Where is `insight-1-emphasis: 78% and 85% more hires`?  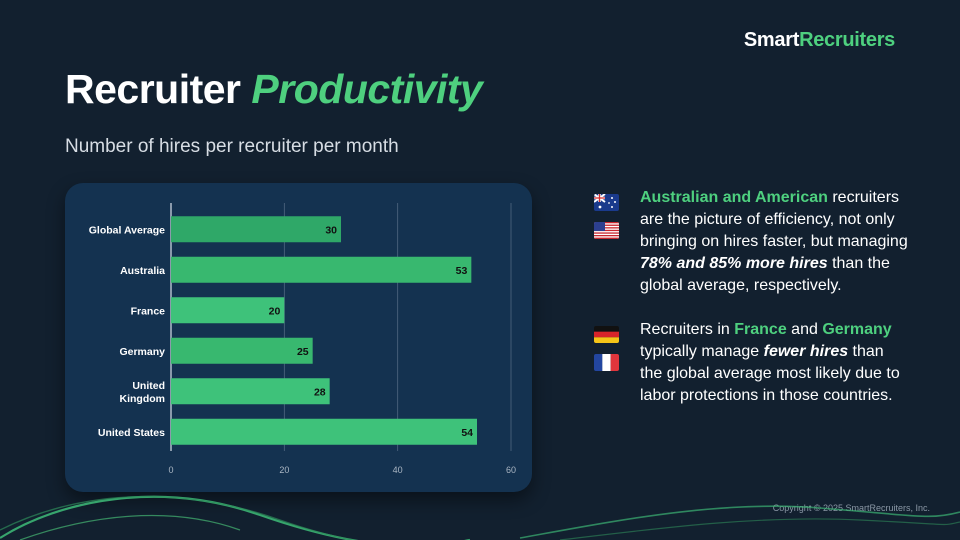 insight-1-emphasis: 78% and 85% more hires is located at coordinates (734, 263).